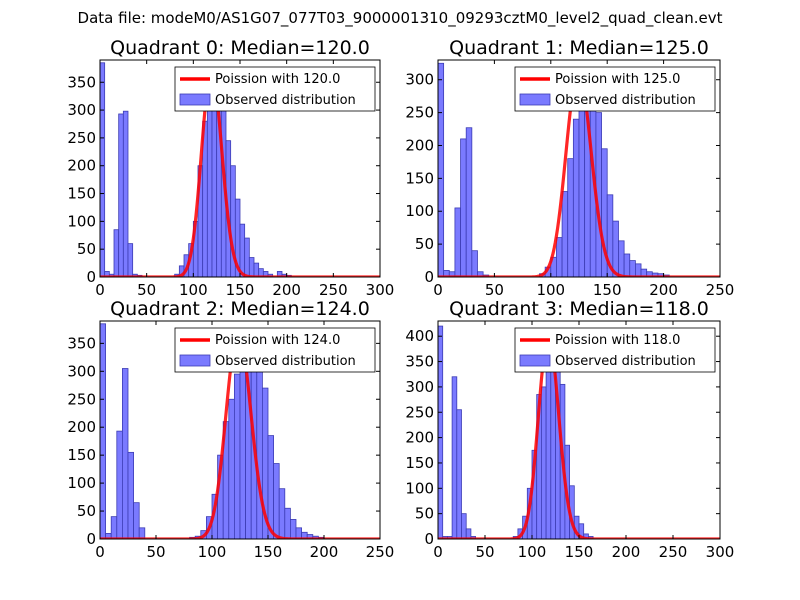  Describe the element at coordinates (277, 340) in the screenshot. I see `legend-label-poisson: Poission with 124.0` at that location.